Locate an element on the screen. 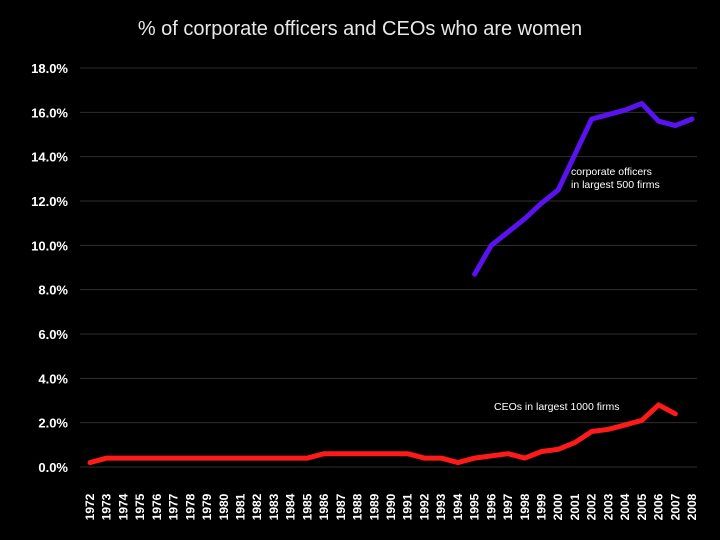  y-tick-label: 6.0% is located at coordinates (53, 334).